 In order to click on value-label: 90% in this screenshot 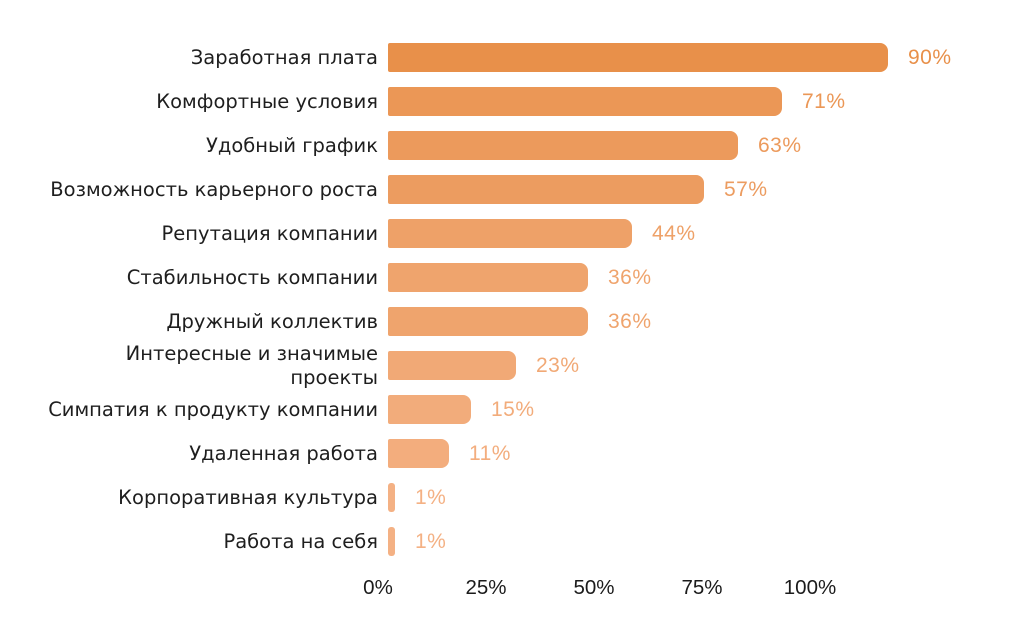, I will do `click(930, 57)`.